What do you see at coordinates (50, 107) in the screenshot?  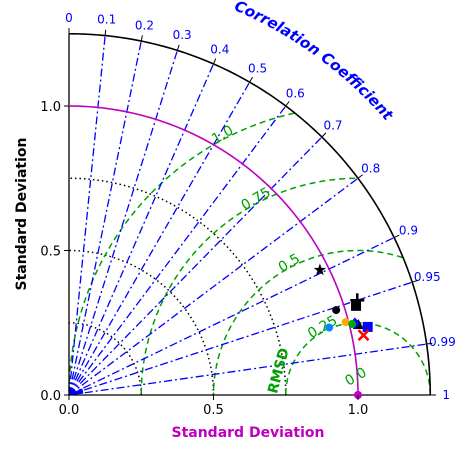 I see `y-tick-label: 1.0` at bounding box center [50, 107].